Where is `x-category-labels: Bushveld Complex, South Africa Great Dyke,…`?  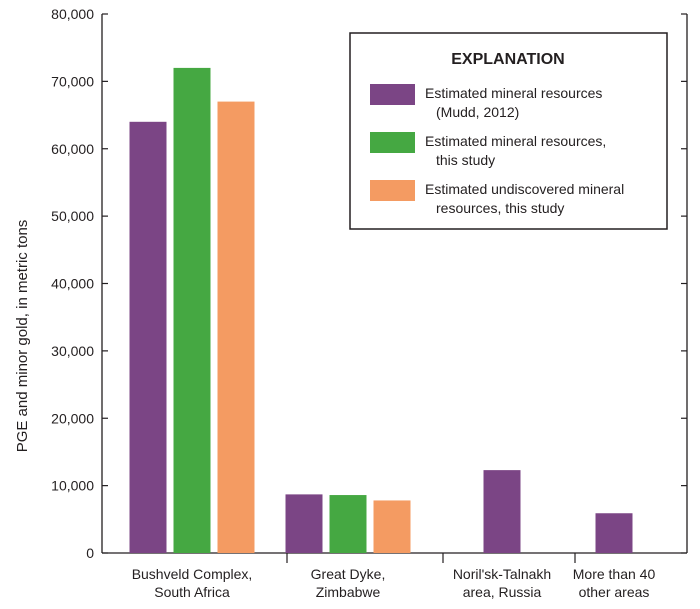
x-category-labels: Bushveld Complex, South Africa Great Dyke,… is located at coordinates (394, 583).